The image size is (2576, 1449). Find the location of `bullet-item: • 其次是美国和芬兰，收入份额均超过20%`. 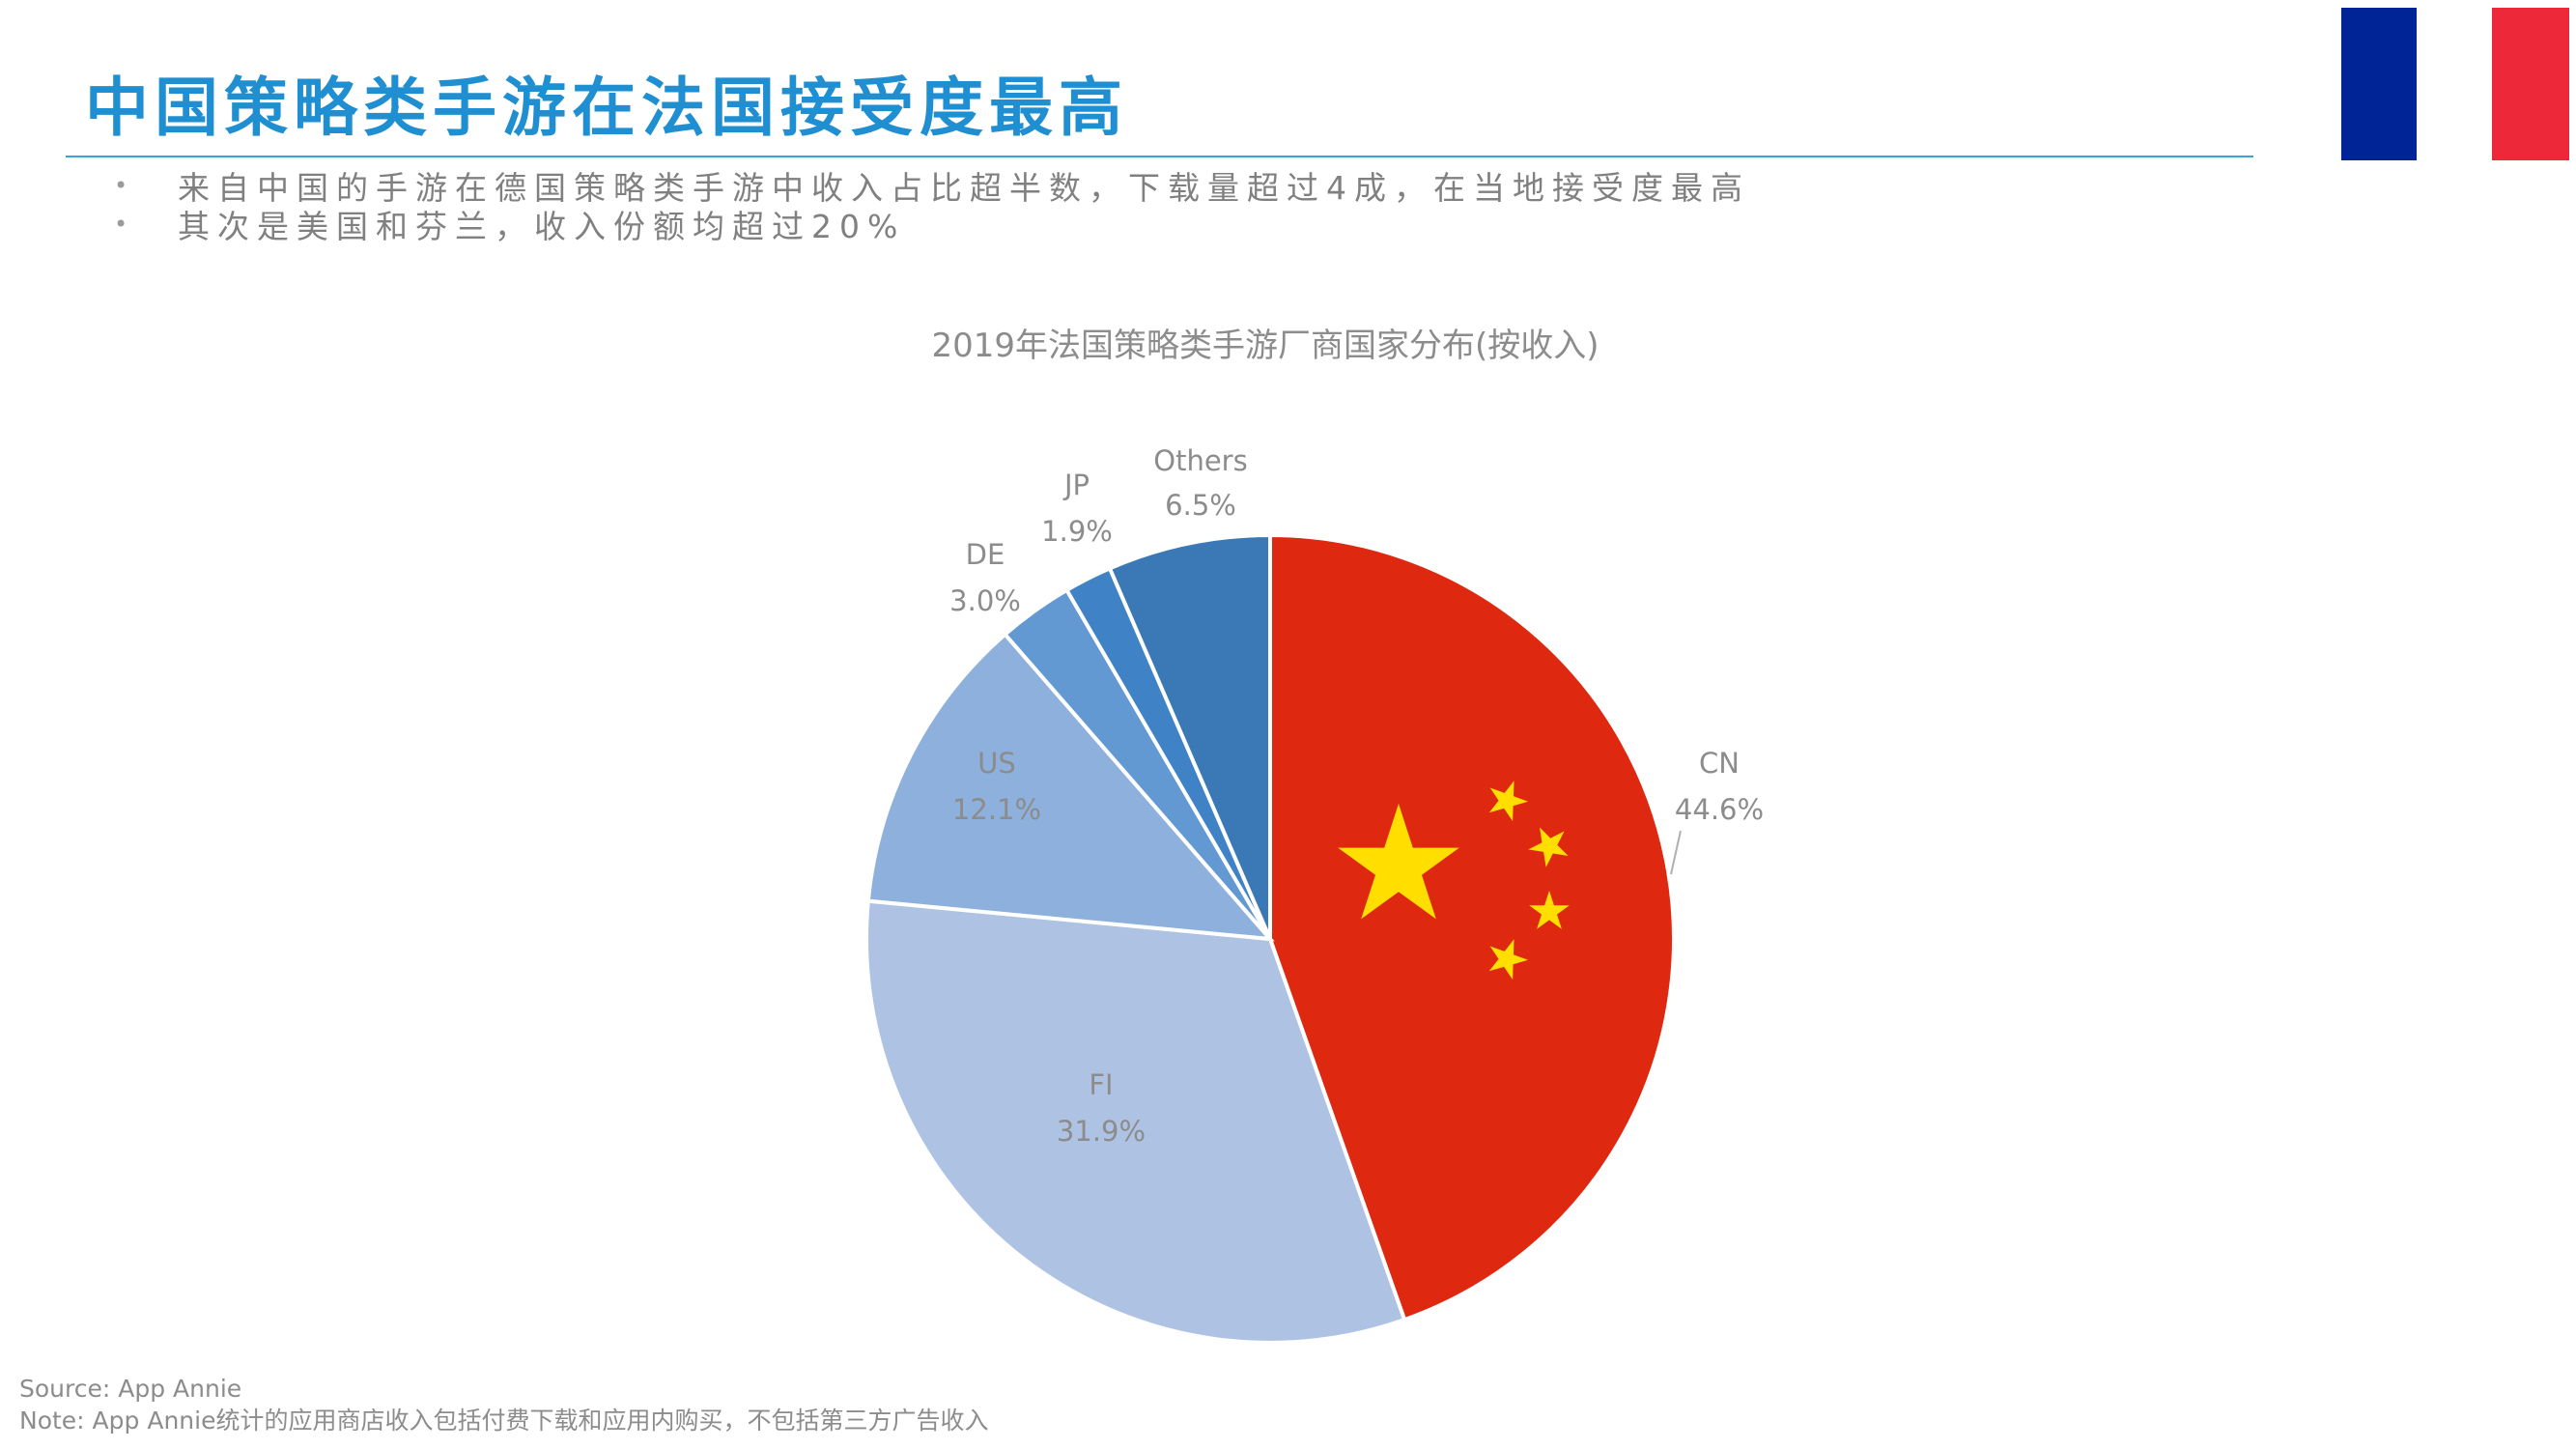

bullet-item: • 其次是美国和芬兰，收入份额均超过20% is located at coordinates (932, 225).